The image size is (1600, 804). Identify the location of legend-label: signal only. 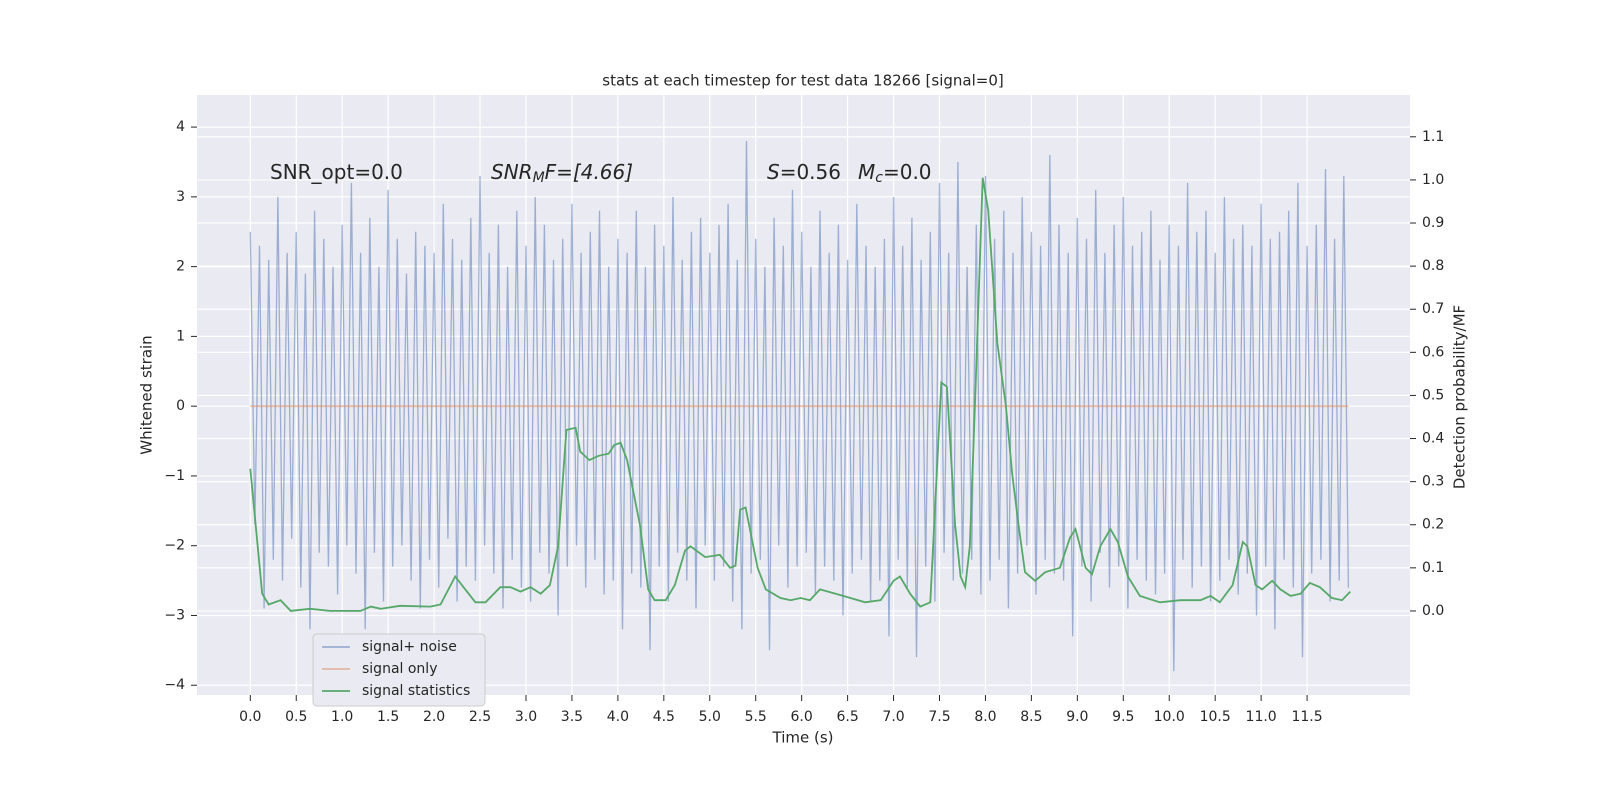
(399, 669).